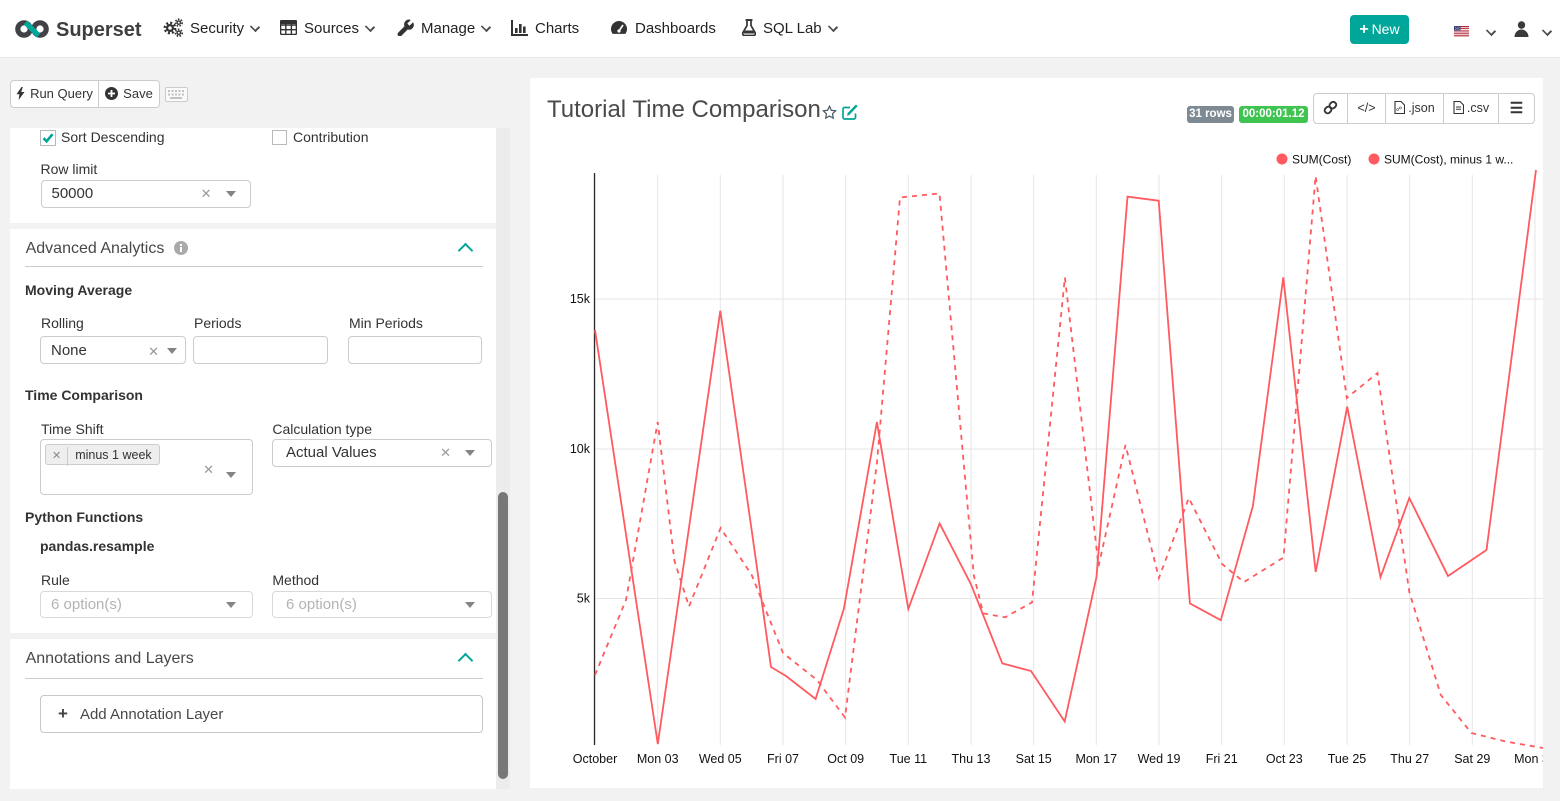 This screenshot has width=1560, height=801. I want to click on svg-text: Fri 07, so click(783, 759).